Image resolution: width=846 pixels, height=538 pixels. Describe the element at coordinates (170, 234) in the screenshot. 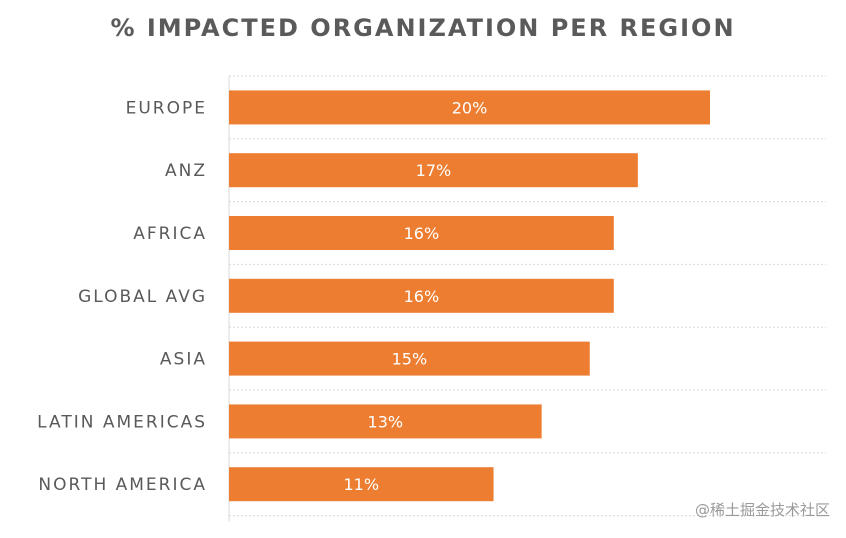

I see `category-label: AFRICA` at that location.